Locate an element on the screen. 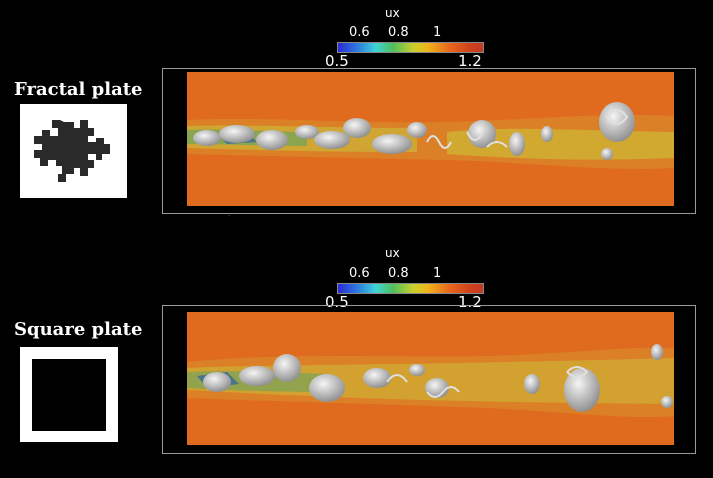  axis-tick-mark: · is located at coordinates (229, 216).